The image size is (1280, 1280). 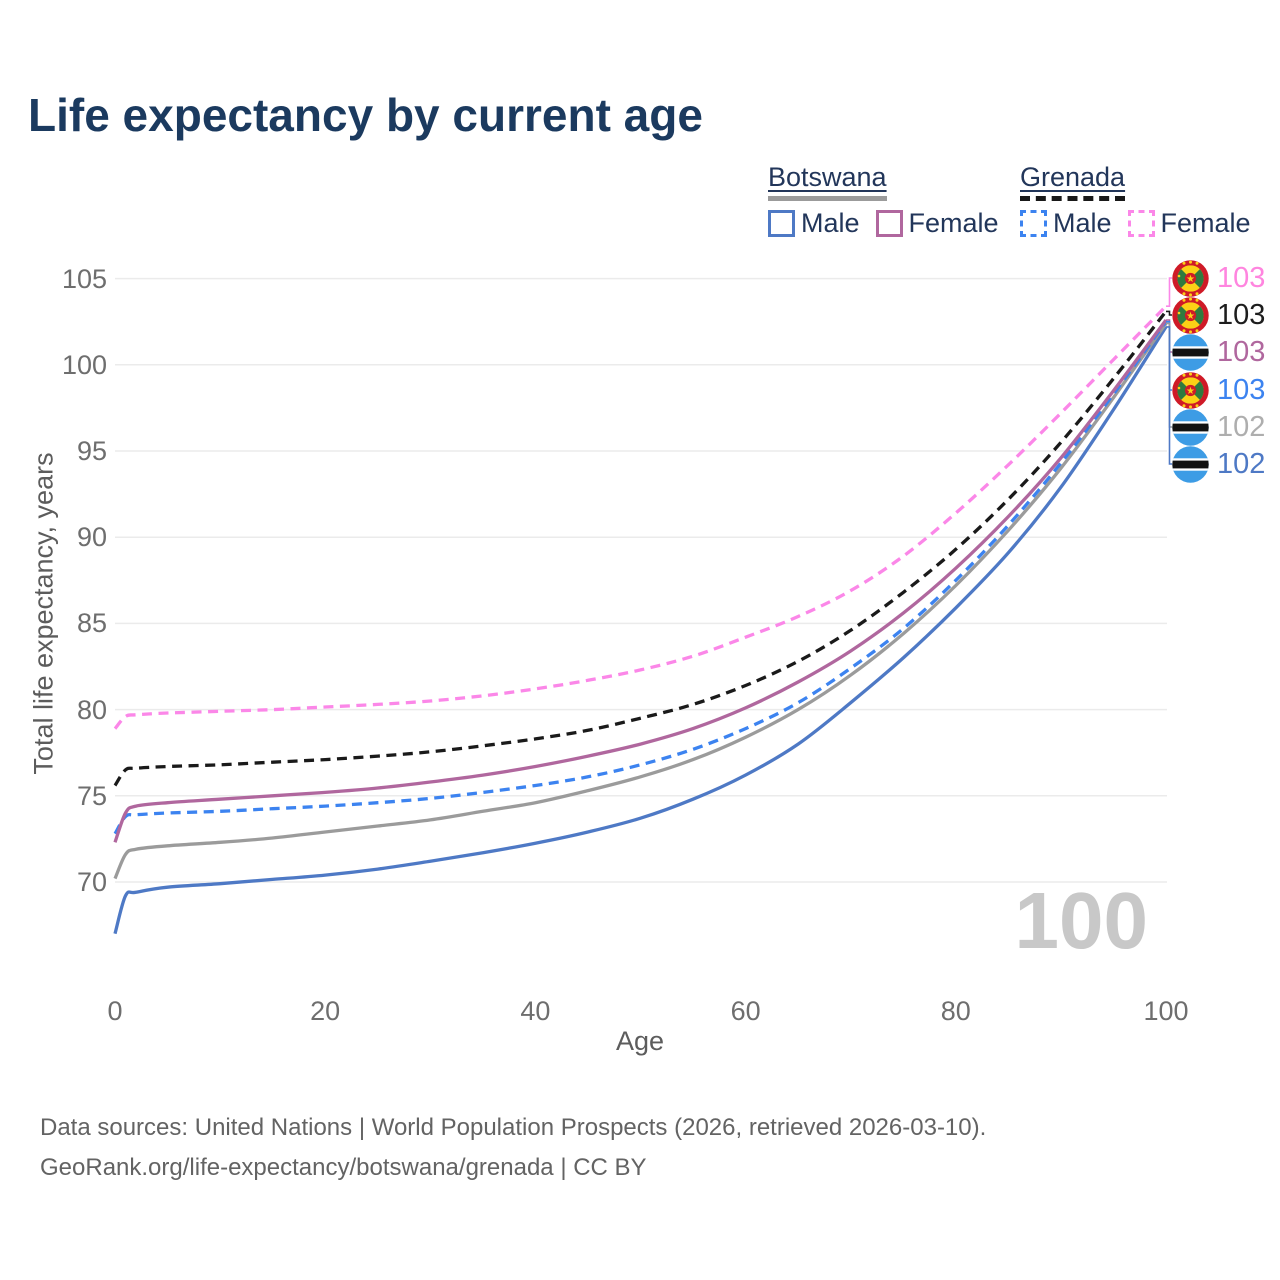 I want to click on end-label-row-grenada-all: ★ 103, so click(x=1219, y=315).